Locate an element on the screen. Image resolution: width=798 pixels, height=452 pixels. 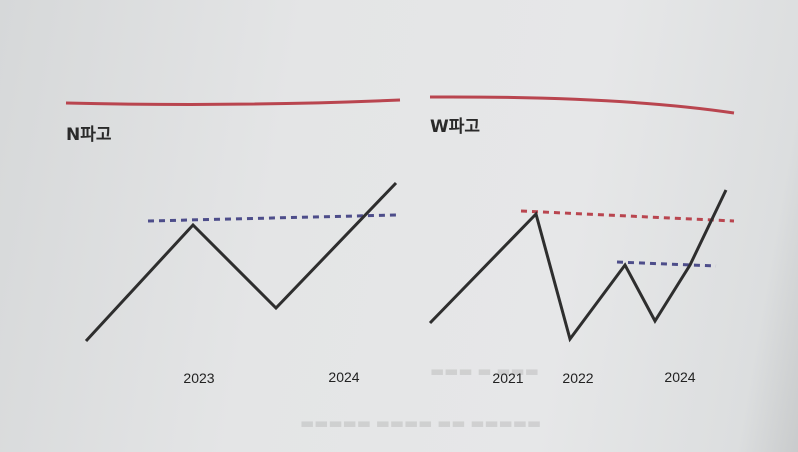
bleed-through-text: ▬▬▬ ▬ ▬▬▬ is located at coordinates (484, 371).